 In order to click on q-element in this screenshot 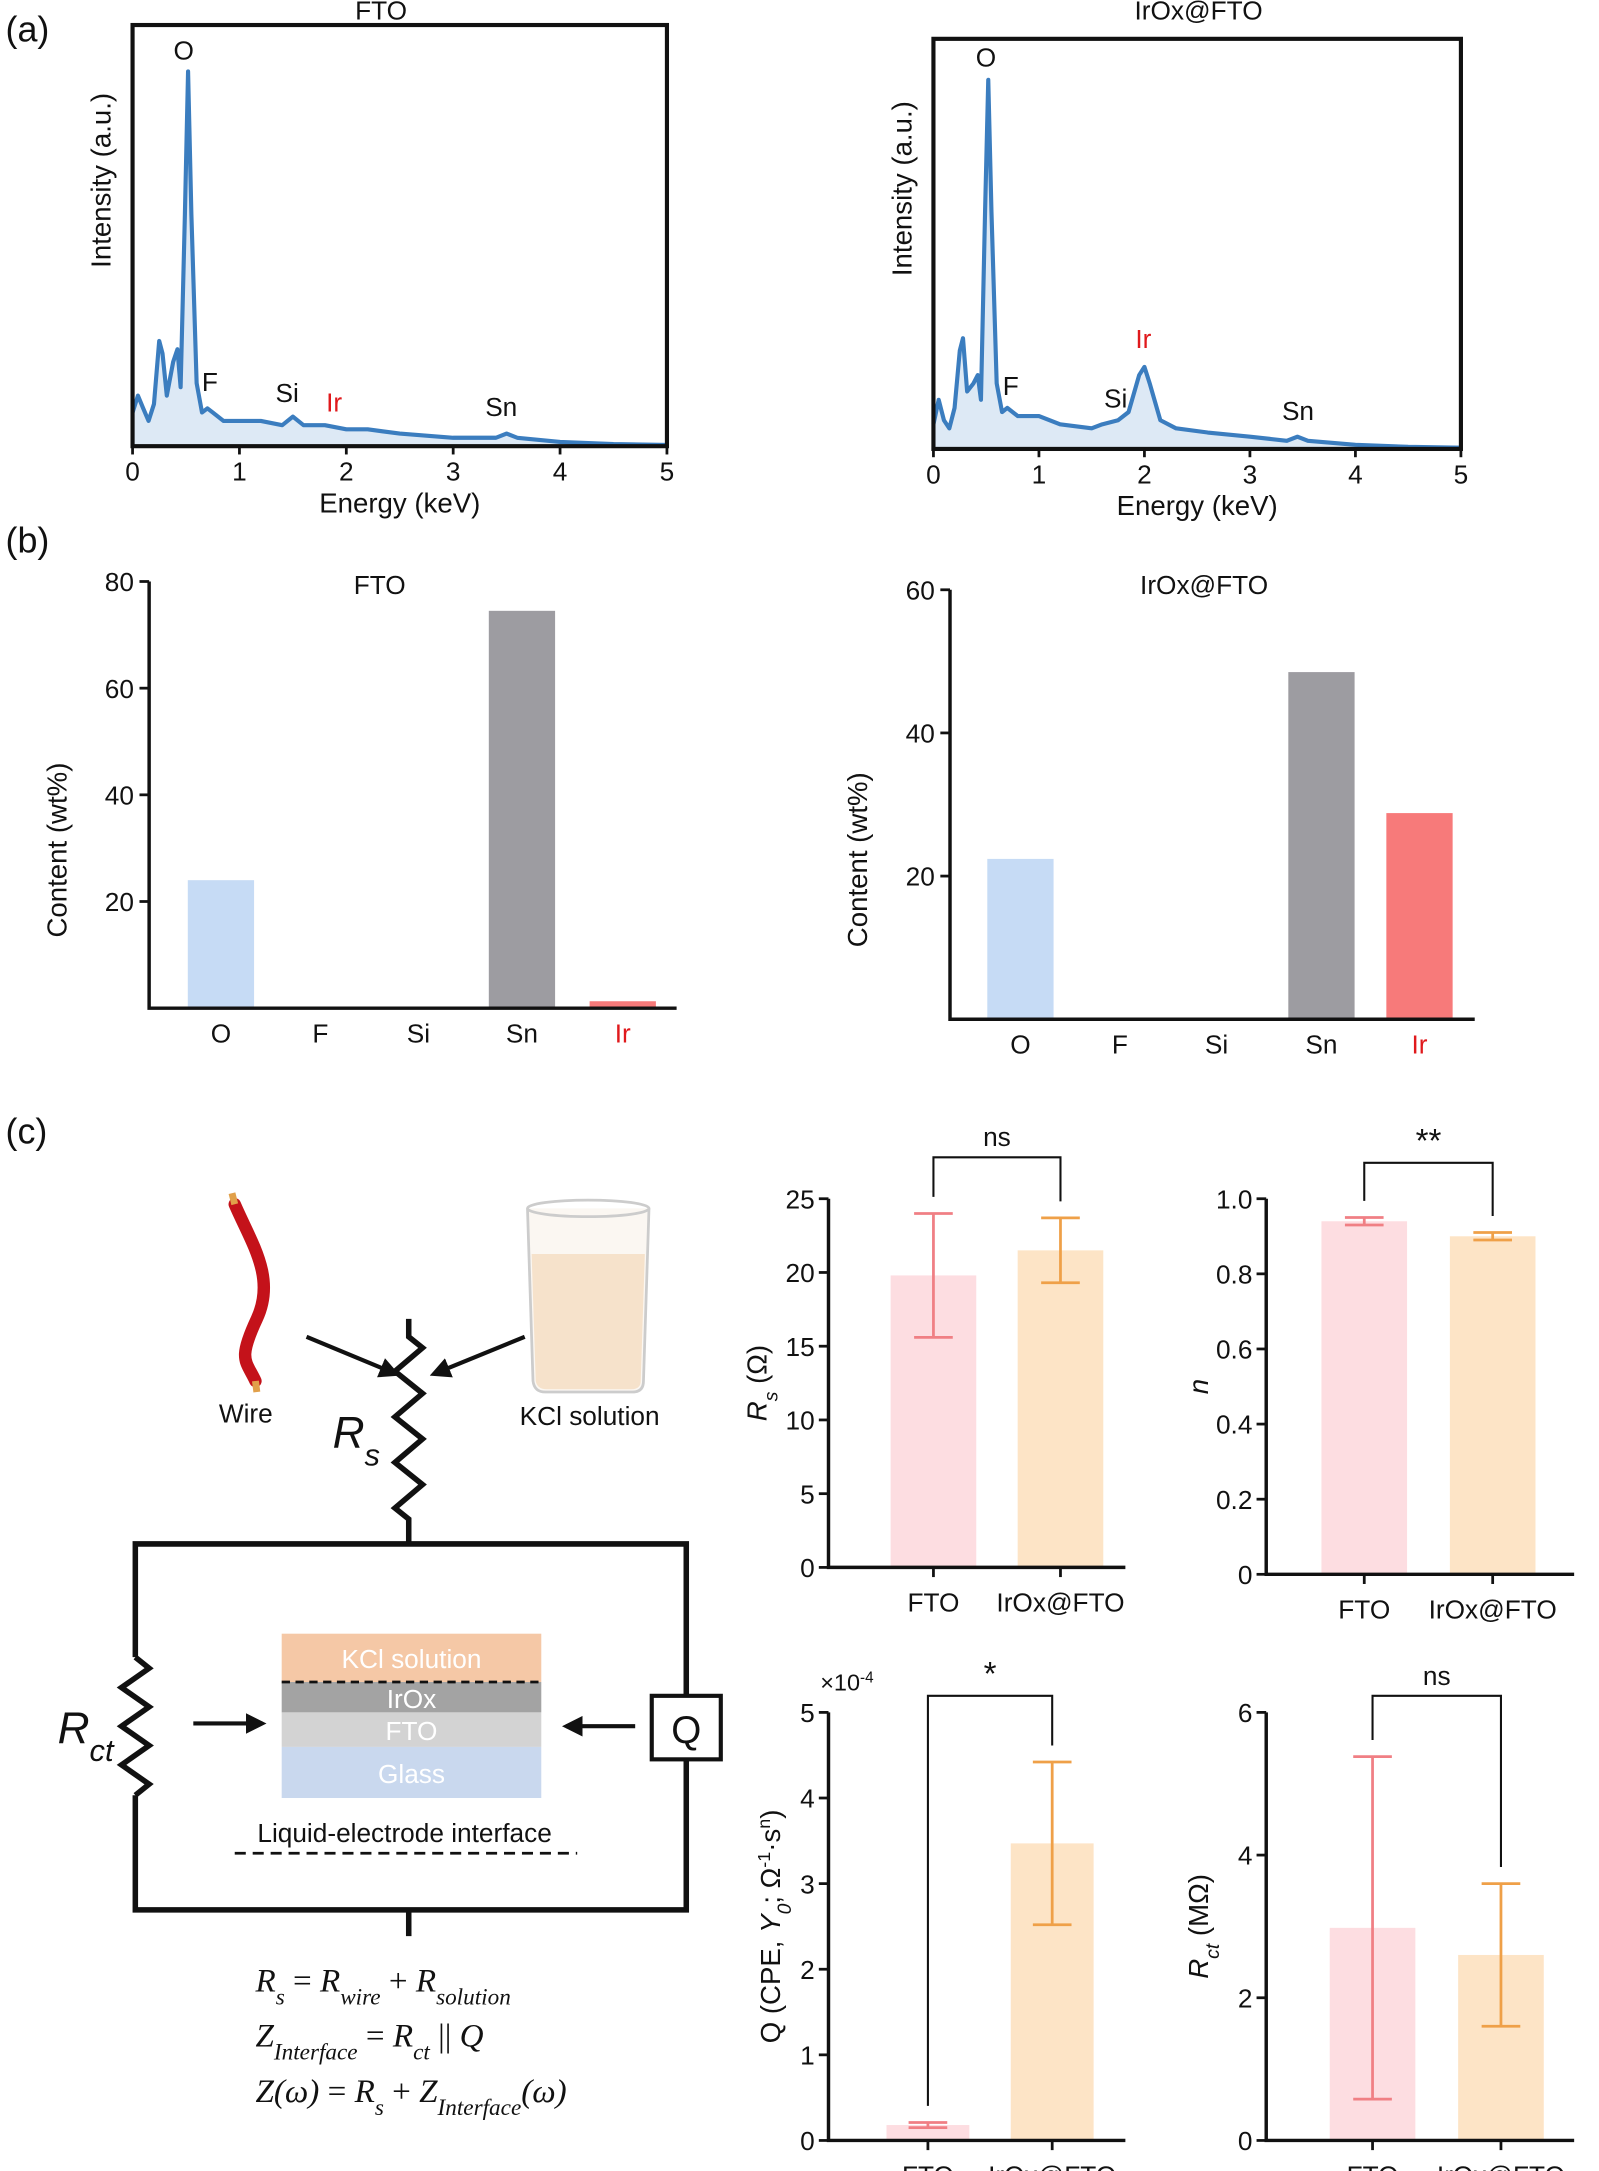, I will do `click(686, 1727)`.